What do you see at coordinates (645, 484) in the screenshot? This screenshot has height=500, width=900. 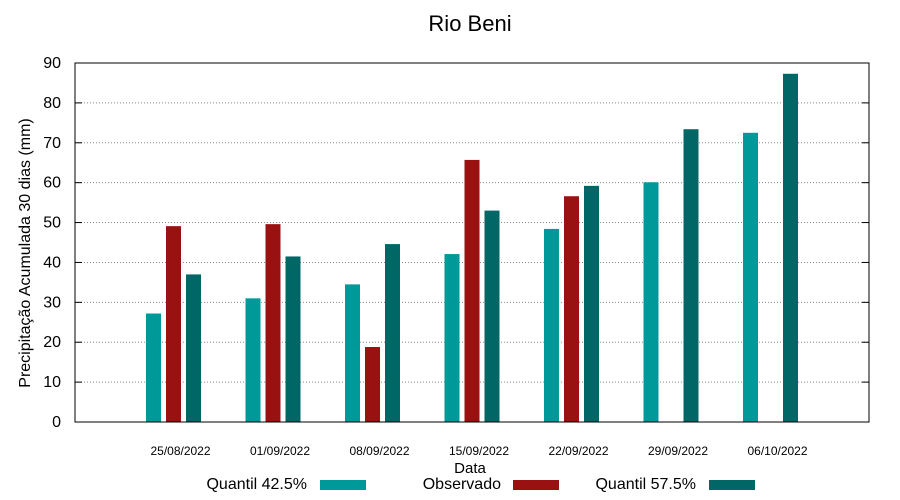 I see `legend-label: Quantil 57.5%` at bounding box center [645, 484].